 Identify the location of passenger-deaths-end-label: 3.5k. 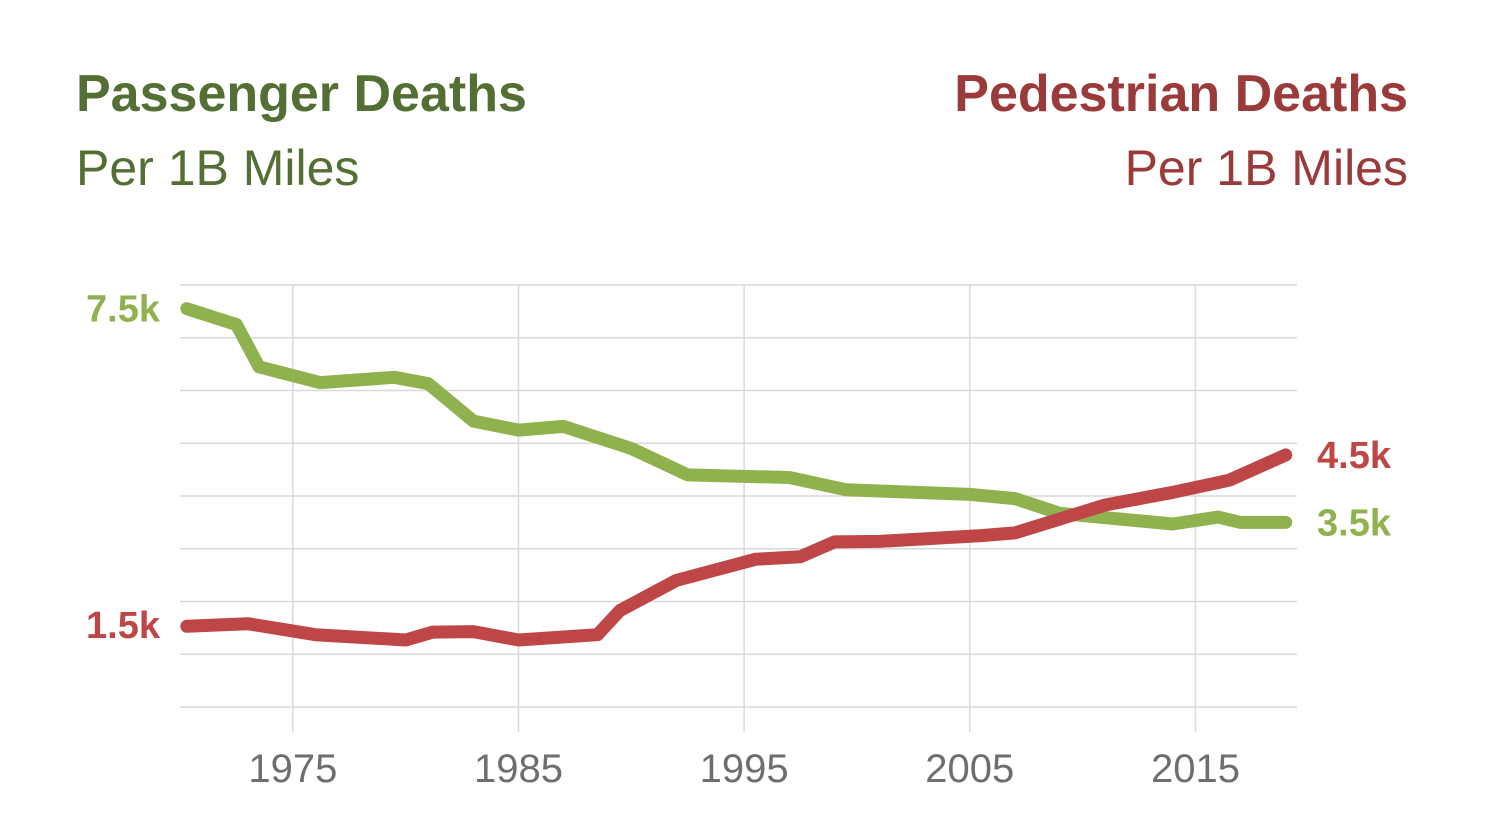
(1354, 523).